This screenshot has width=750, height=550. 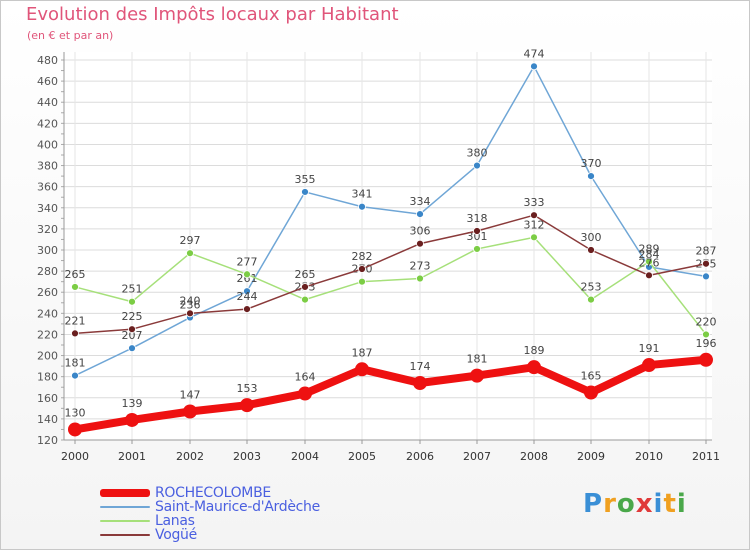 I want to click on legend-item-saint-maurice: Saint-Maurice-d'Ardèche, so click(x=210, y=507).